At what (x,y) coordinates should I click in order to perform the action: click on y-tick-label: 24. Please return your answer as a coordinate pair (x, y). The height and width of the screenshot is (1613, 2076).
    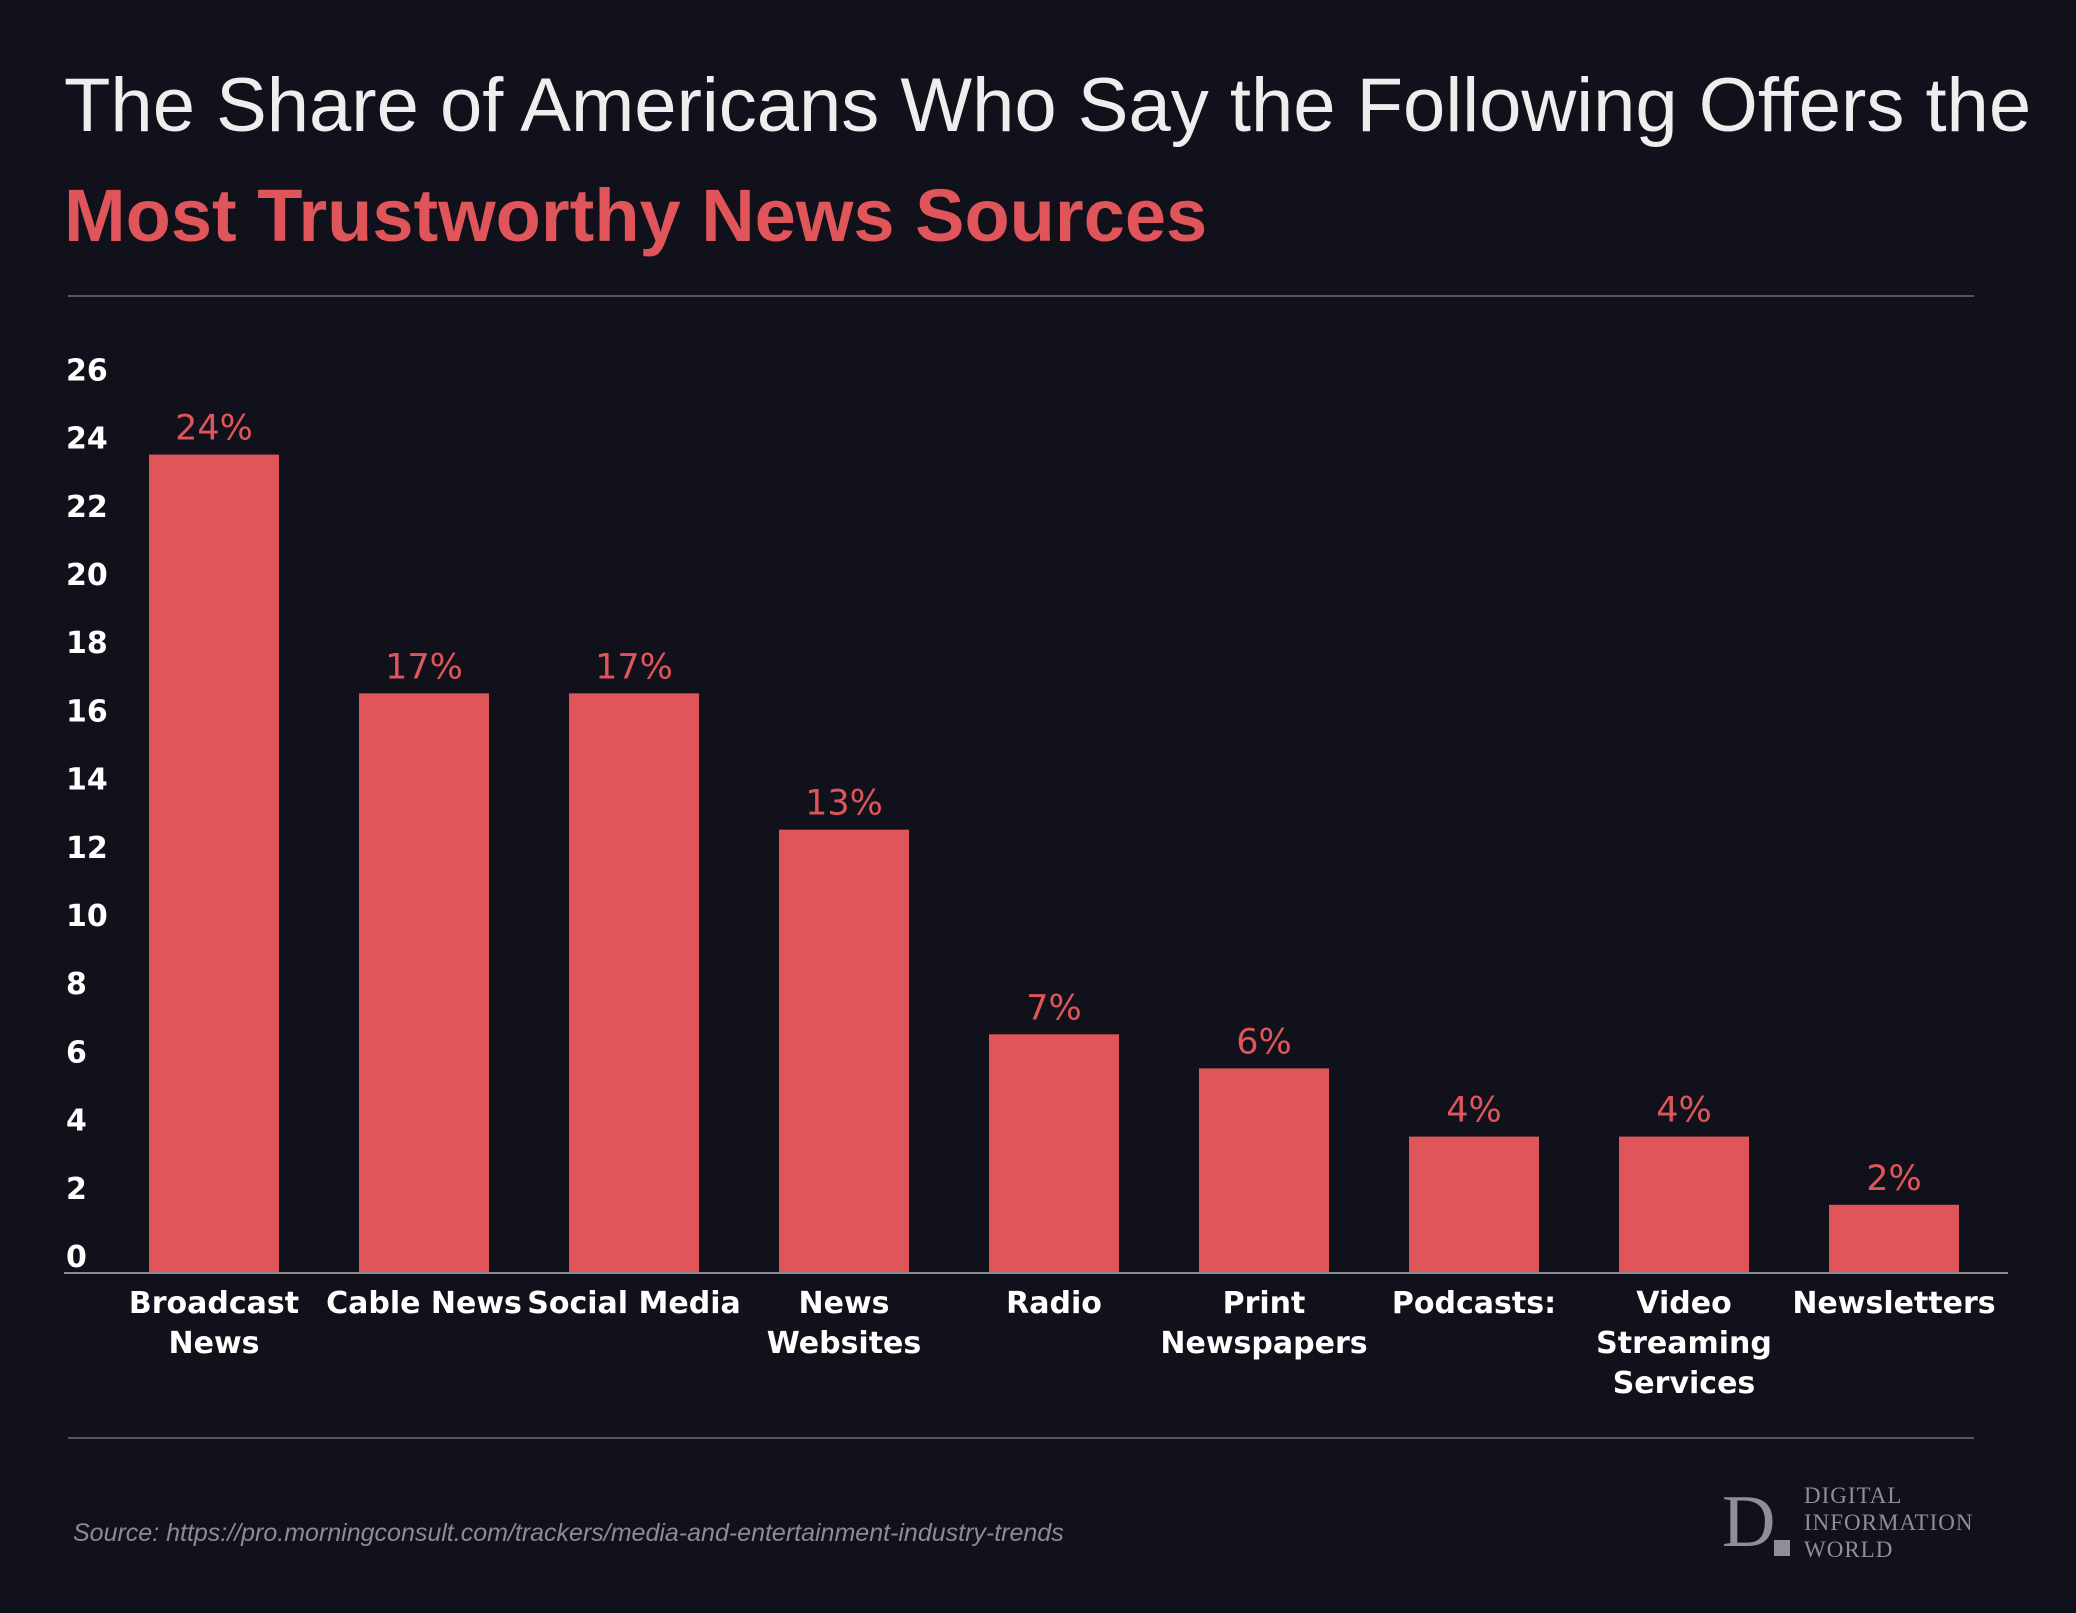
    Looking at the image, I should click on (87, 439).